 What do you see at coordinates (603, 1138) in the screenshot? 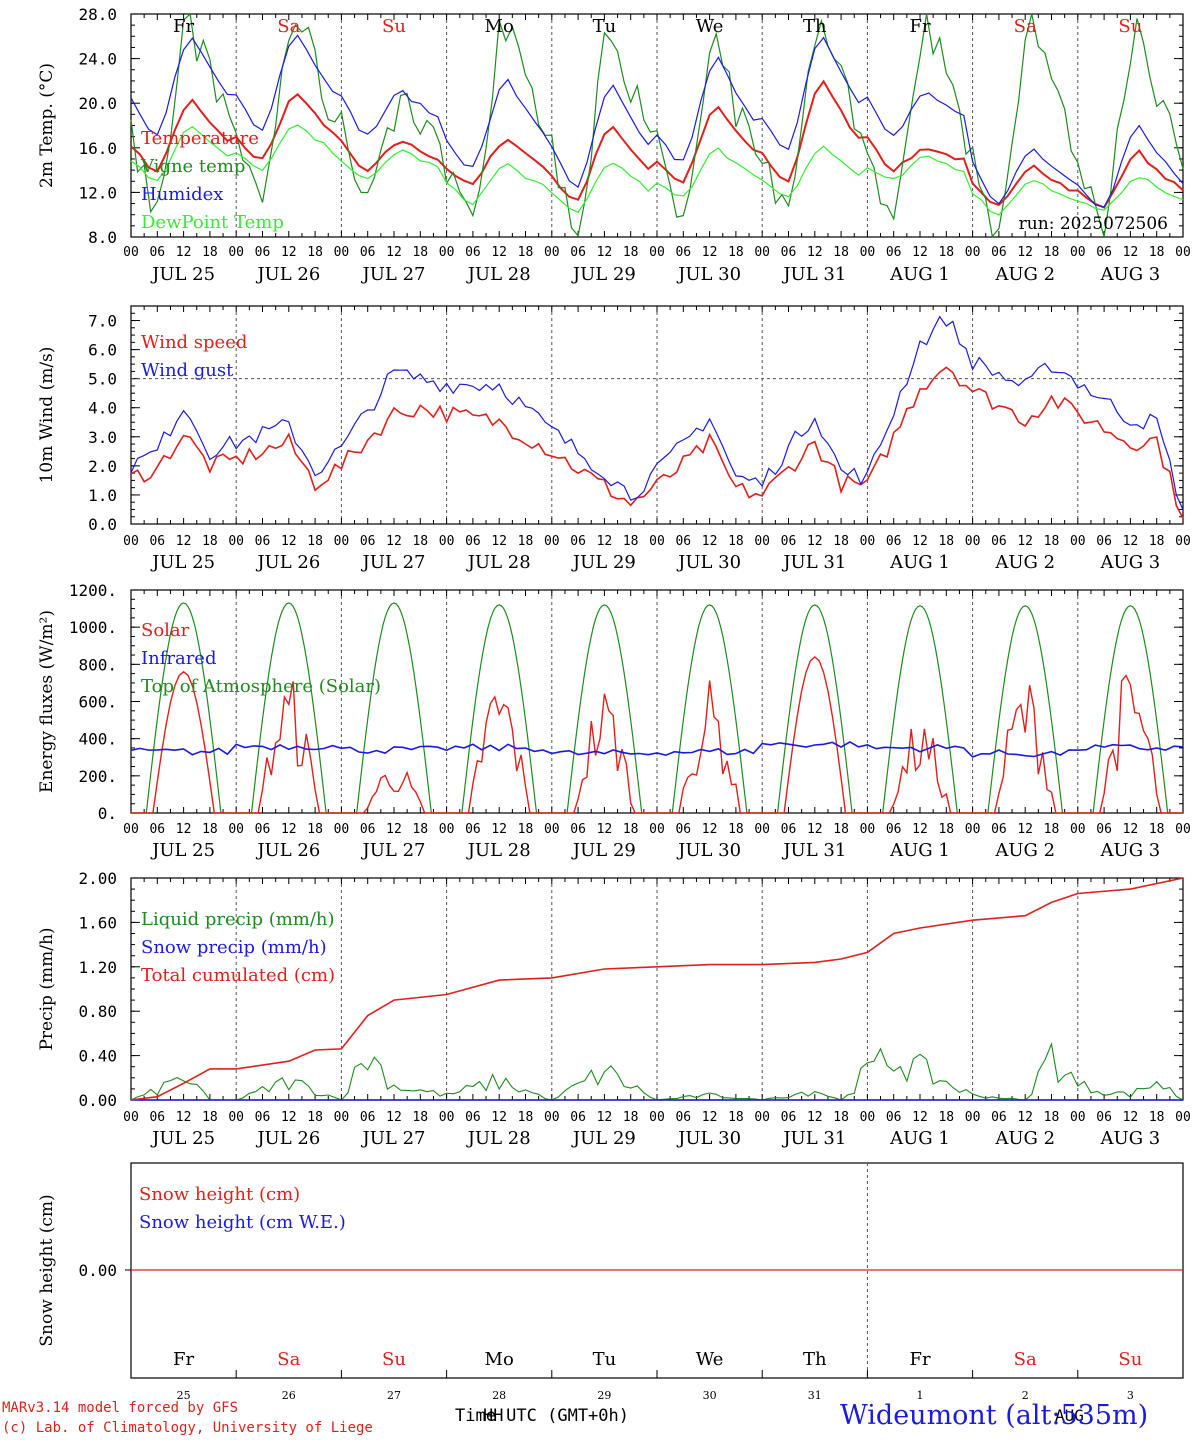
I see `date-label: JUL 29` at bounding box center [603, 1138].